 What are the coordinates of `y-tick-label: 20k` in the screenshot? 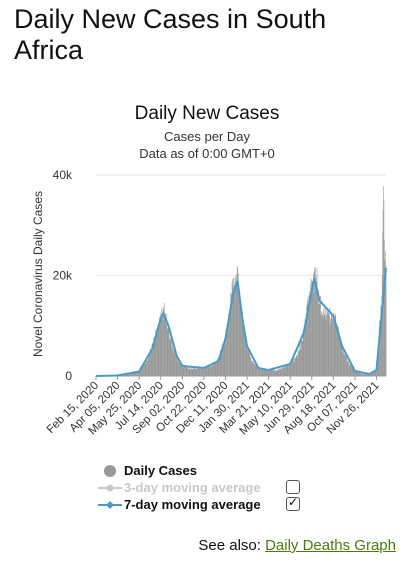 It's located at (63, 276).